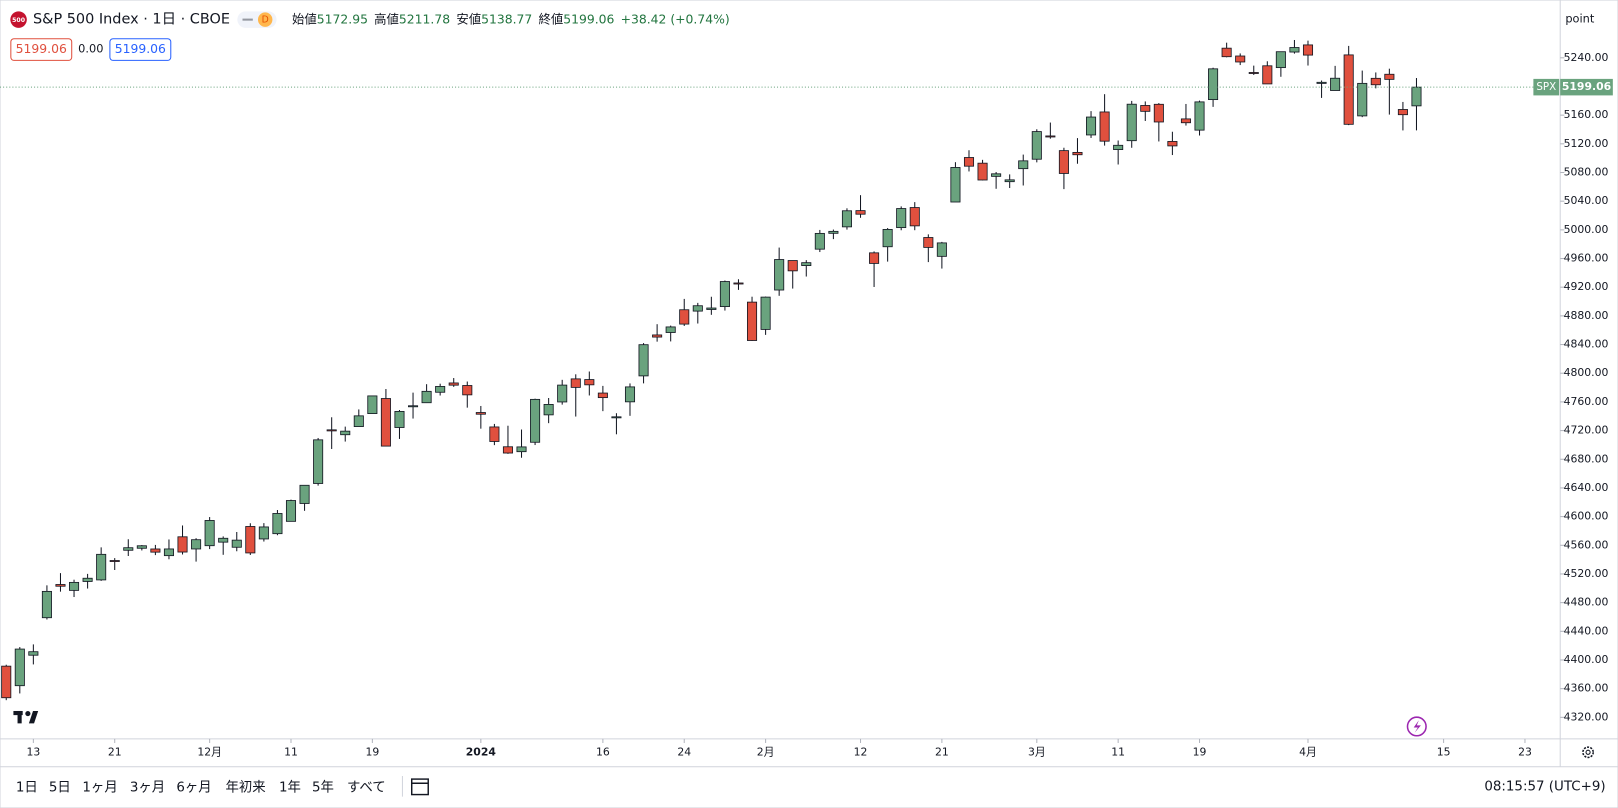 The height and width of the screenshot is (808, 1618). What do you see at coordinates (420, 787) in the screenshot?
I see `date-range-icon` at bounding box center [420, 787].